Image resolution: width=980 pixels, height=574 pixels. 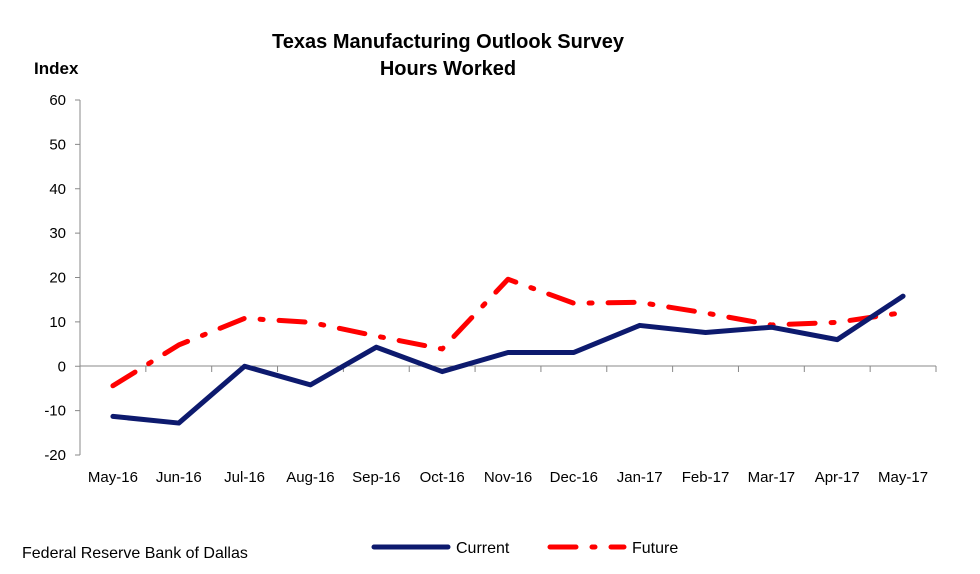 I want to click on x-tick-label: Jun-16, so click(x=179, y=477).